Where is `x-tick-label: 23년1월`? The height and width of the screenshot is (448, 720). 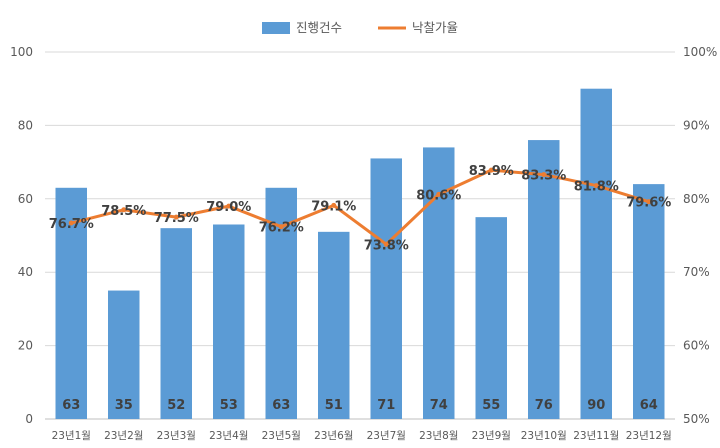
x-tick-label: 23년1월 is located at coordinates (71, 436).